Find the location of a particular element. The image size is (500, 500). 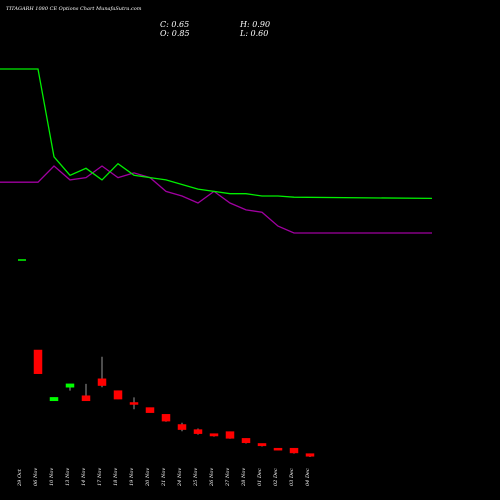

x-tick-label: 24 Nov is located at coordinates (180, 477).